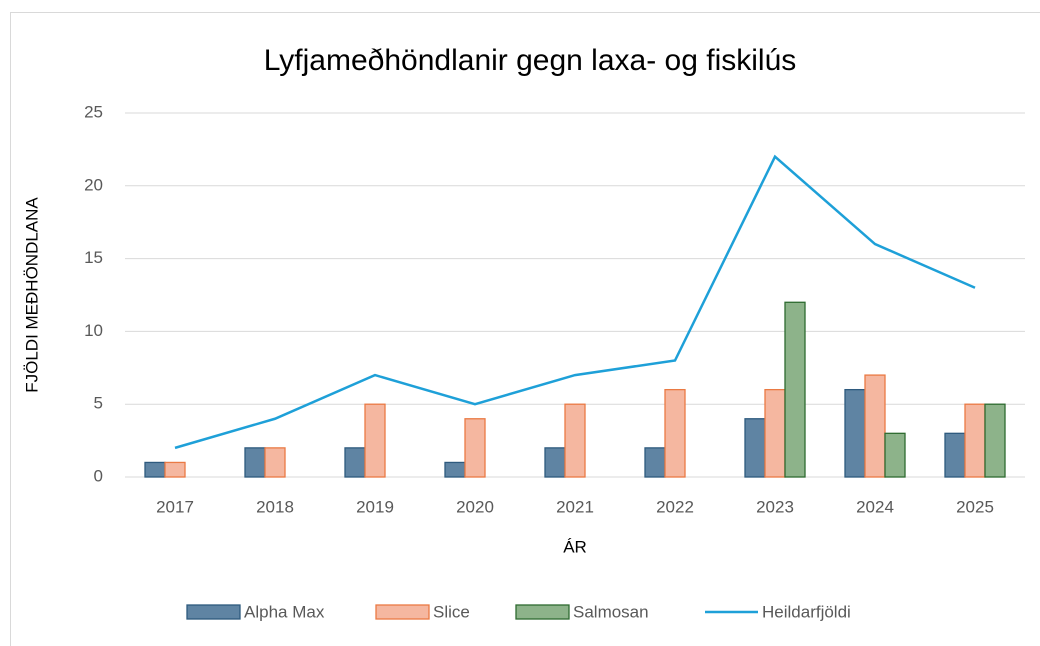 The height and width of the screenshot is (646, 1040). What do you see at coordinates (575, 546) in the screenshot?
I see `x-axis-title: ÁR` at bounding box center [575, 546].